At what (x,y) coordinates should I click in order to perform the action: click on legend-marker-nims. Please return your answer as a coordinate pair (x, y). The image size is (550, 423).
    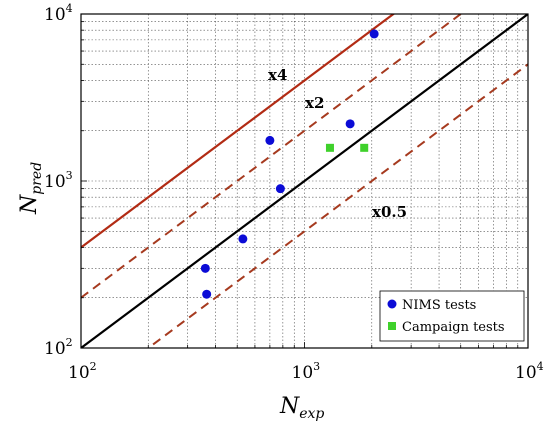
    Looking at the image, I should click on (392, 304).